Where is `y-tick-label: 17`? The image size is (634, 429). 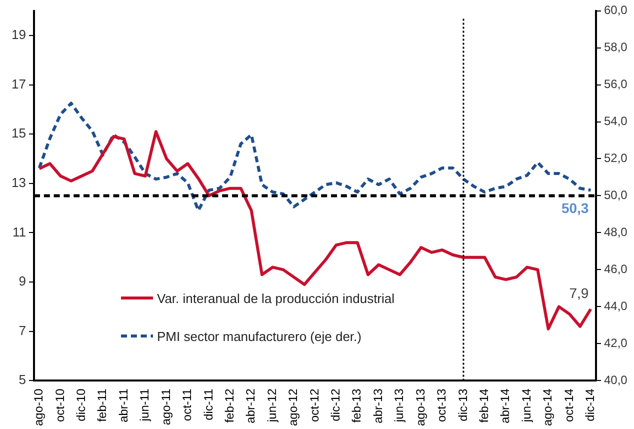
y-tick-label: 17 is located at coordinates (19, 84).